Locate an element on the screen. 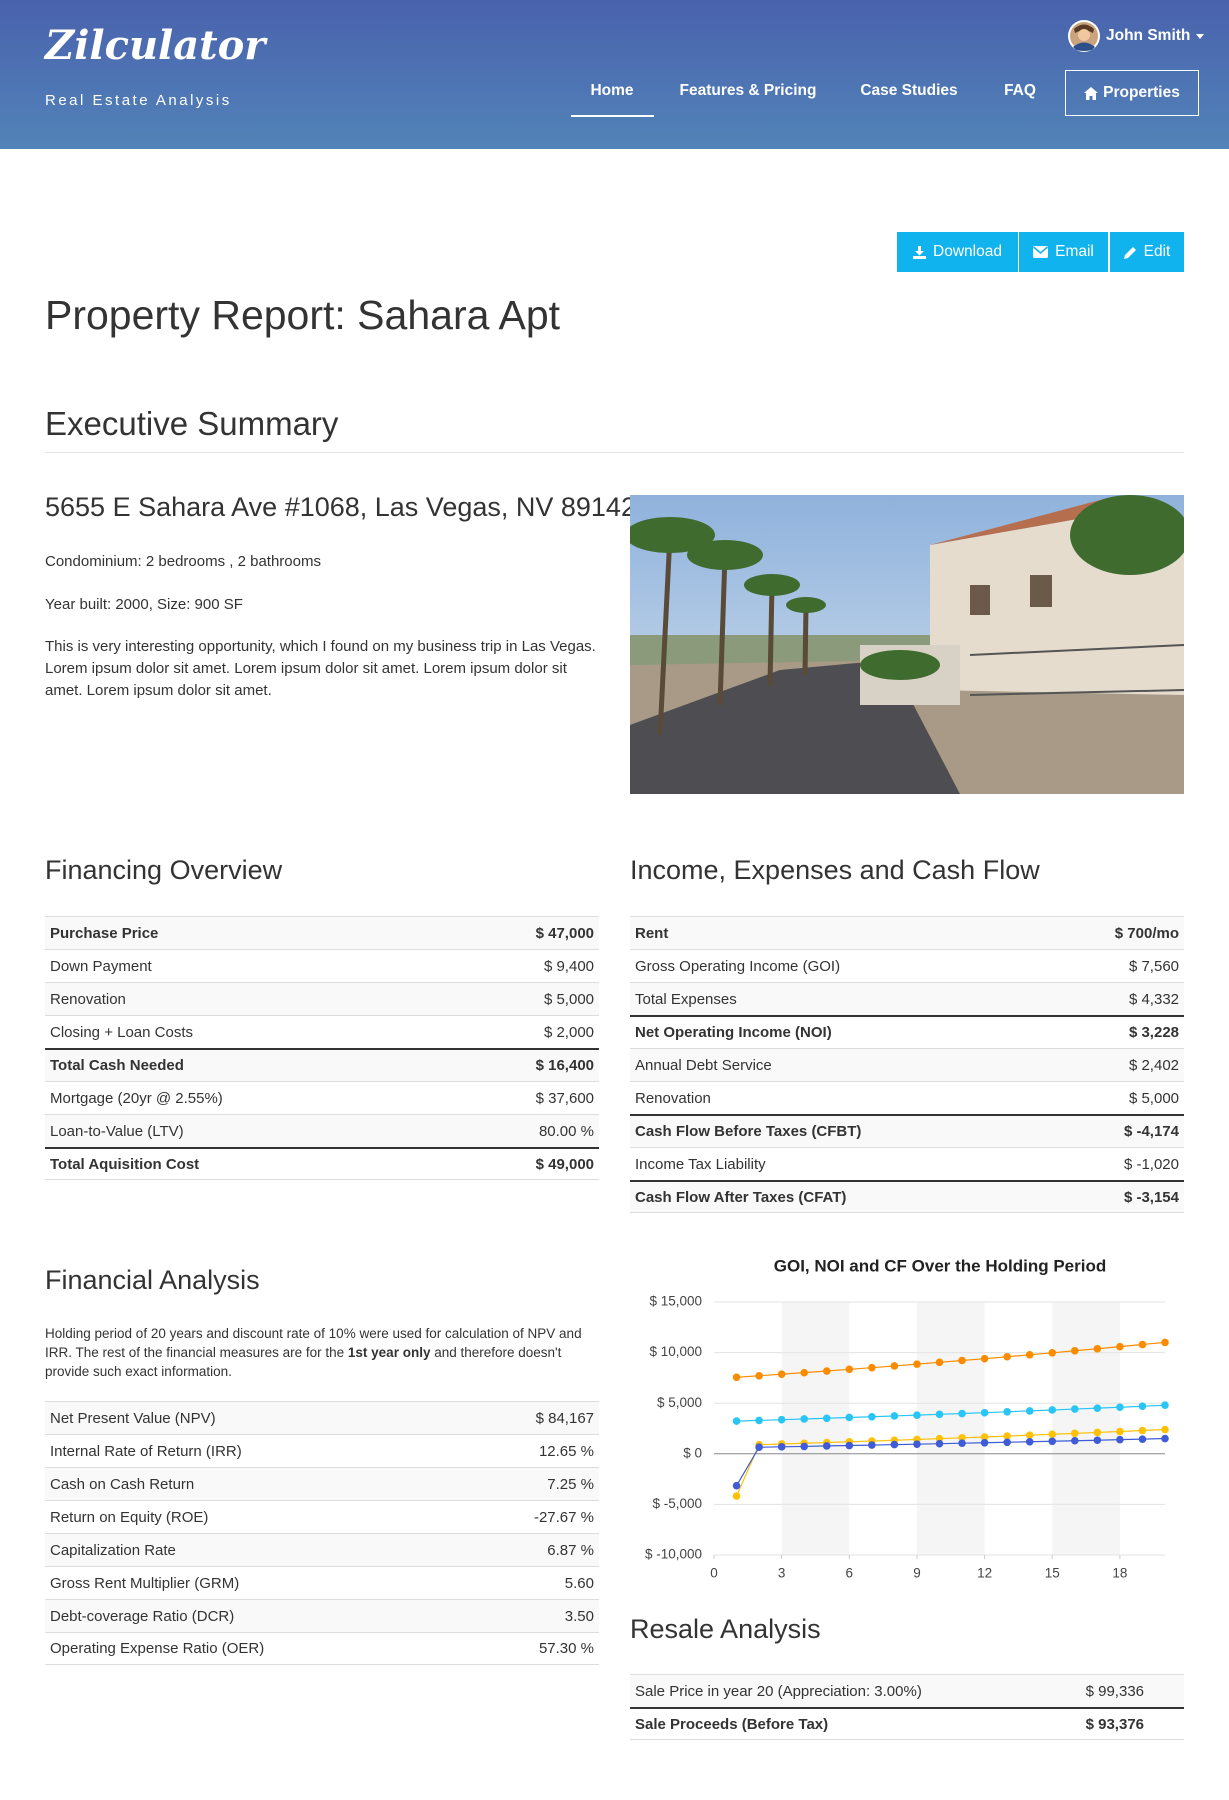 The height and width of the screenshot is (1800, 1229). edit-icon is located at coordinates (1129, 252).